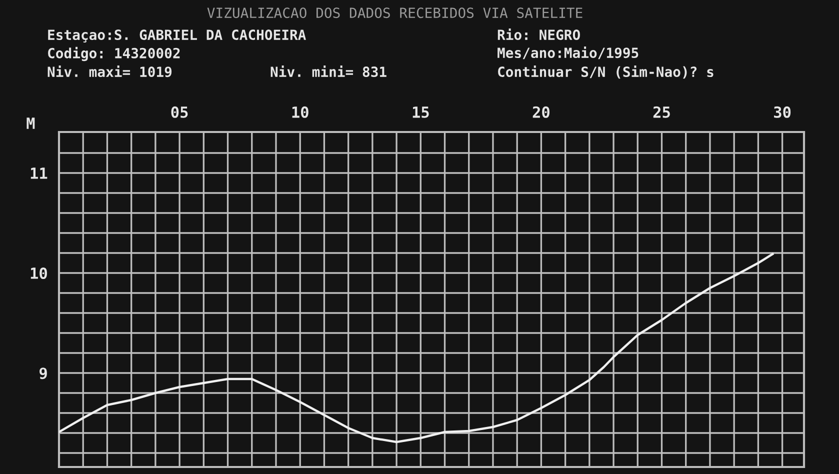 The height and width of the screenshot is (474, 839). Describe the element at coordinates (38, 273) in the screenshot. I see `y-tick-label: 10` at that location.